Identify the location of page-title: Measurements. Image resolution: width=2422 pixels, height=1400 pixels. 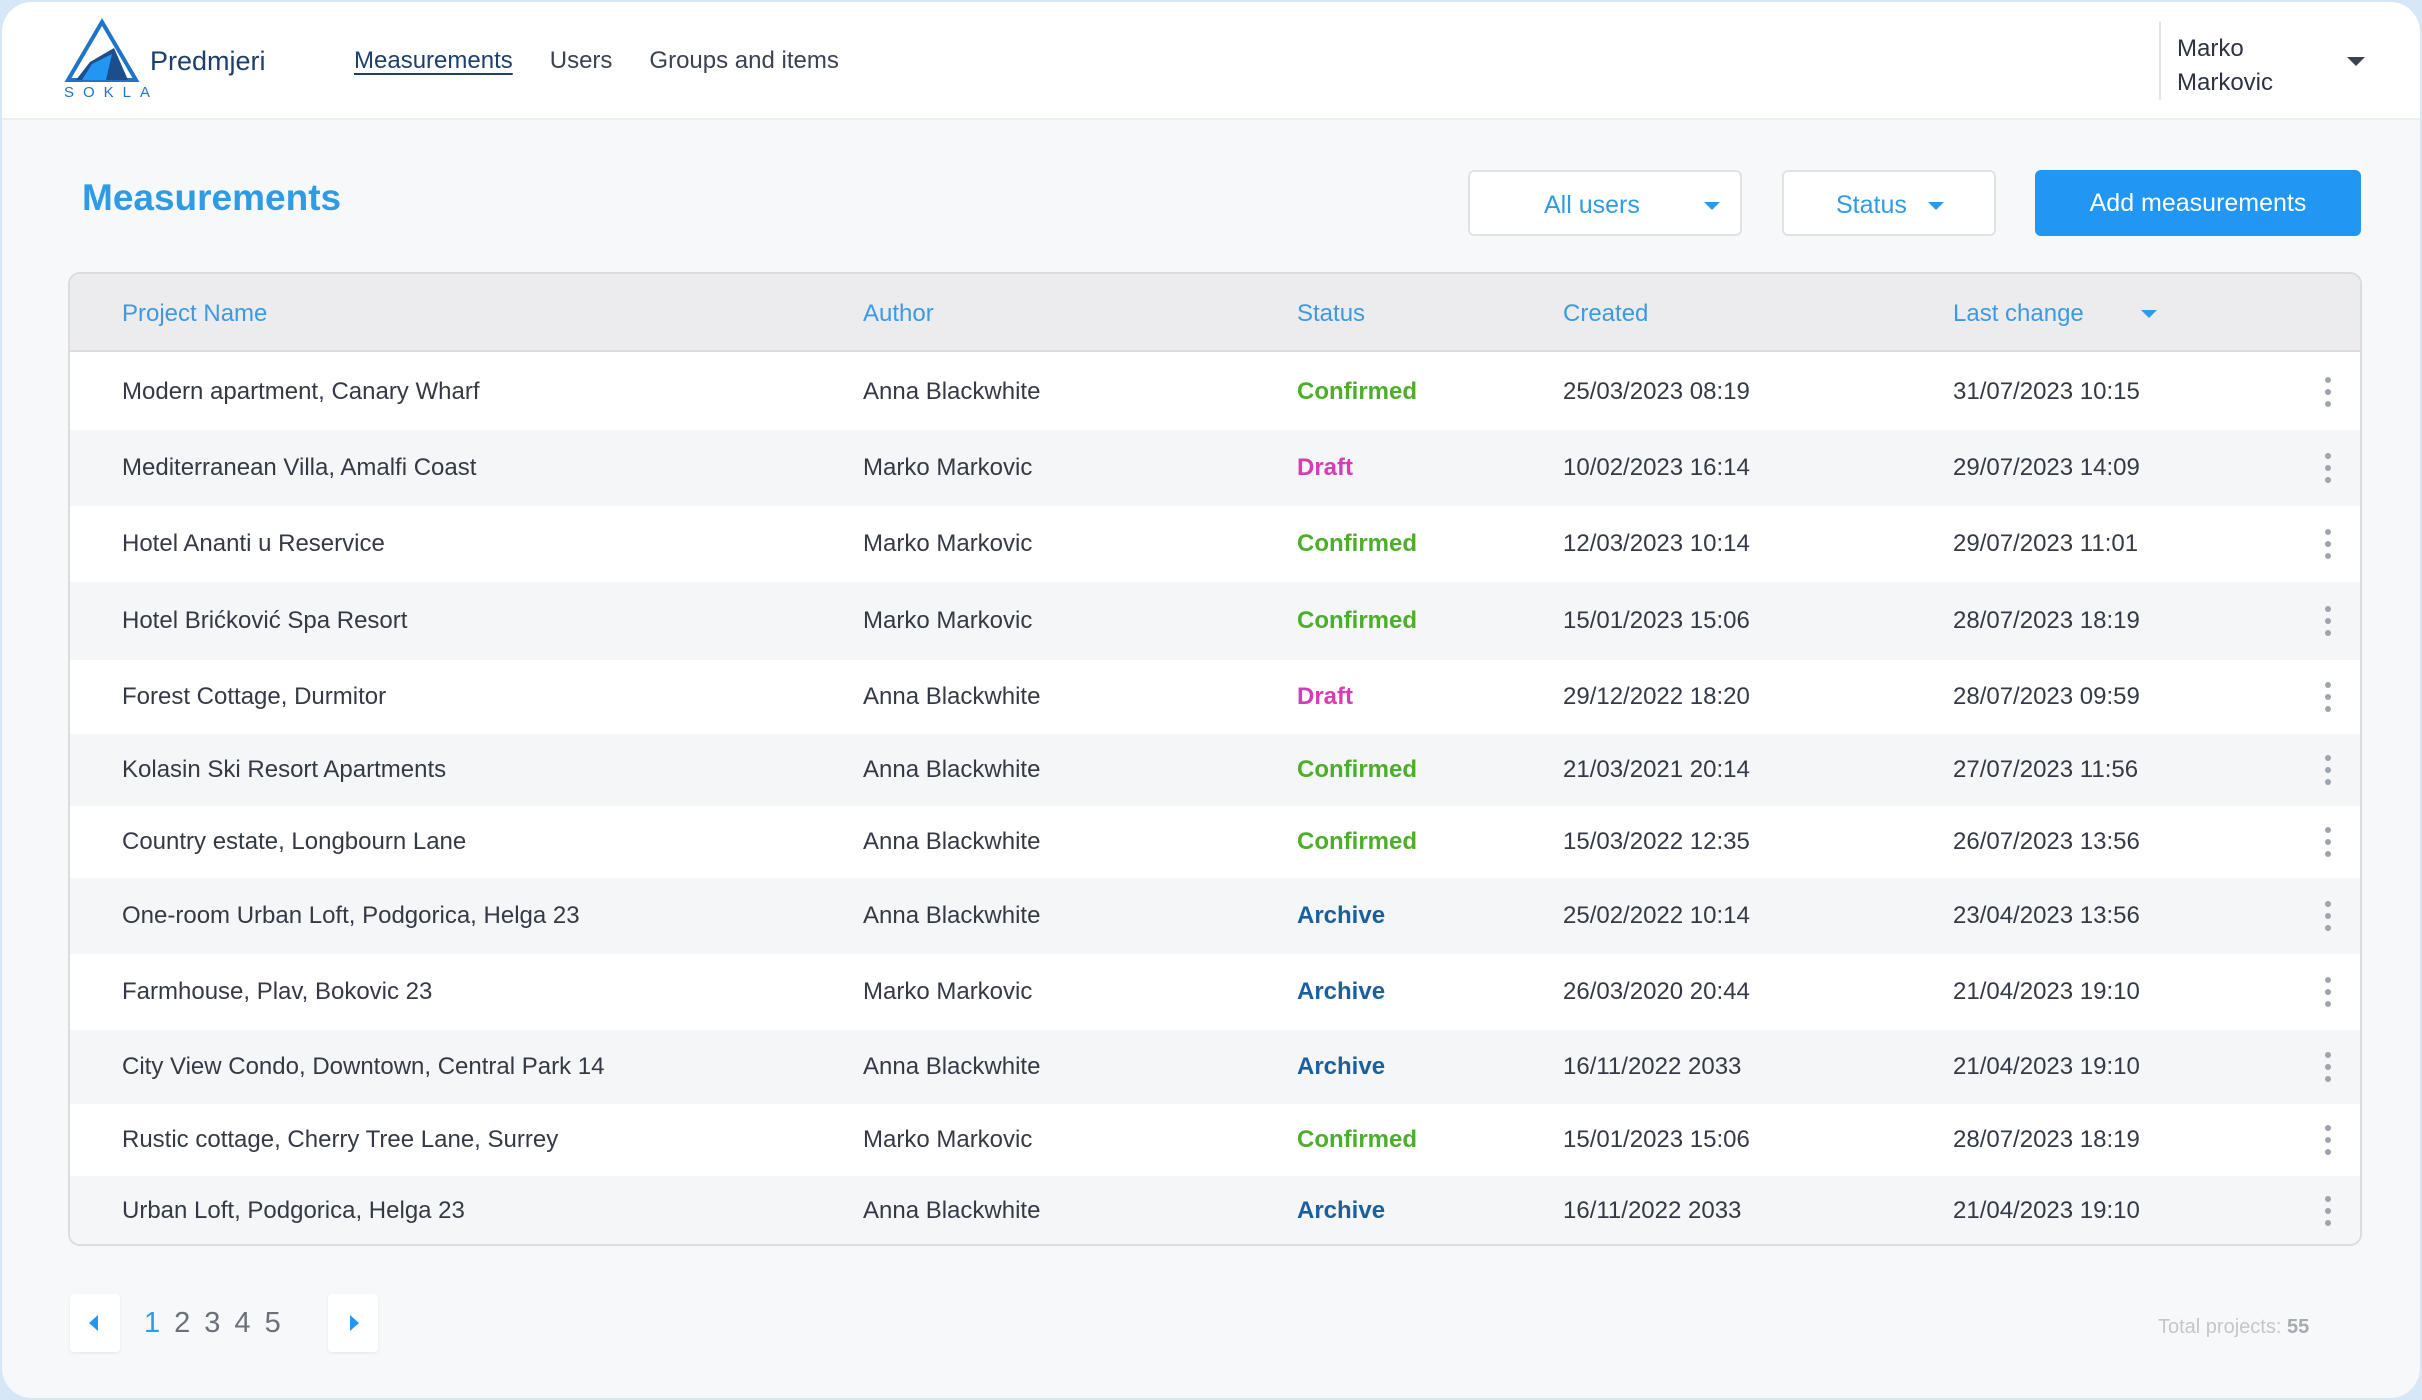
(212, 197).